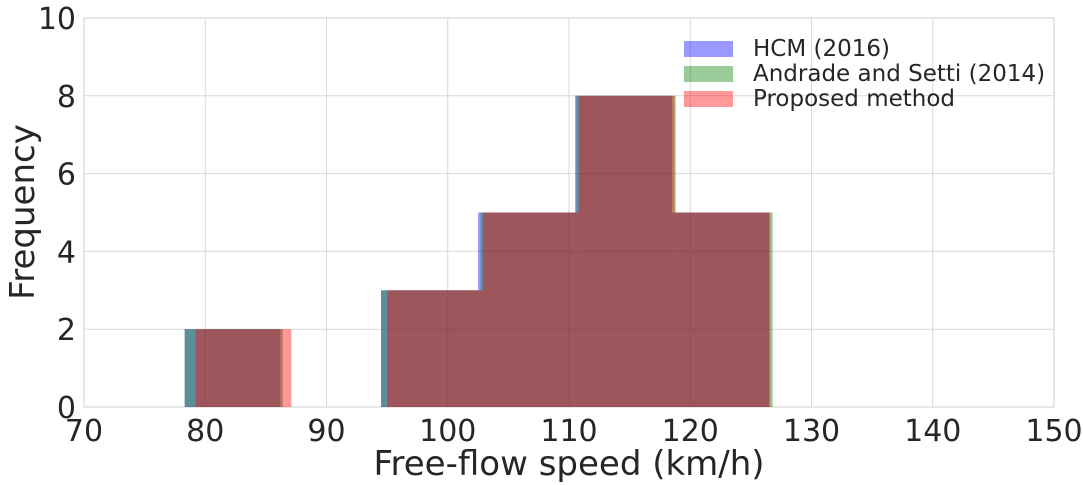 The height and width of the screenshot is (485, 1083). Describe the element at coordinates (326, 431) in the screenshot. I see `x-tick-label: 90` at that location.